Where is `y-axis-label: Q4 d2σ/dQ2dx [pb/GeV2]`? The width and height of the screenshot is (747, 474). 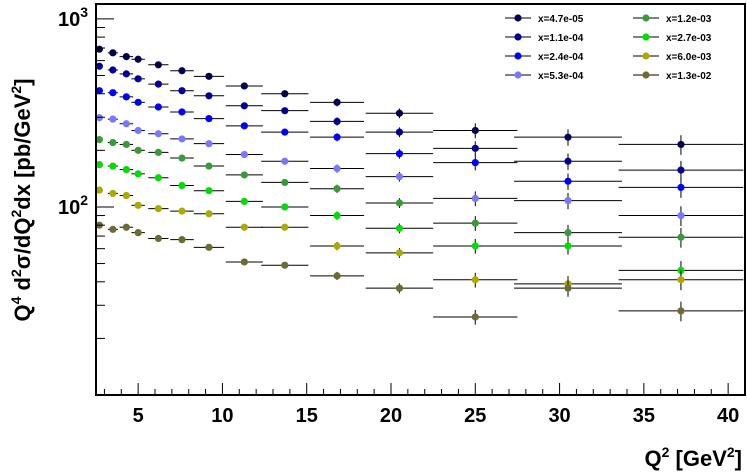
y-axis-label: Q4 d2σ/dQ2dx [pb/GeV2] is located at coordinates (21, 199).